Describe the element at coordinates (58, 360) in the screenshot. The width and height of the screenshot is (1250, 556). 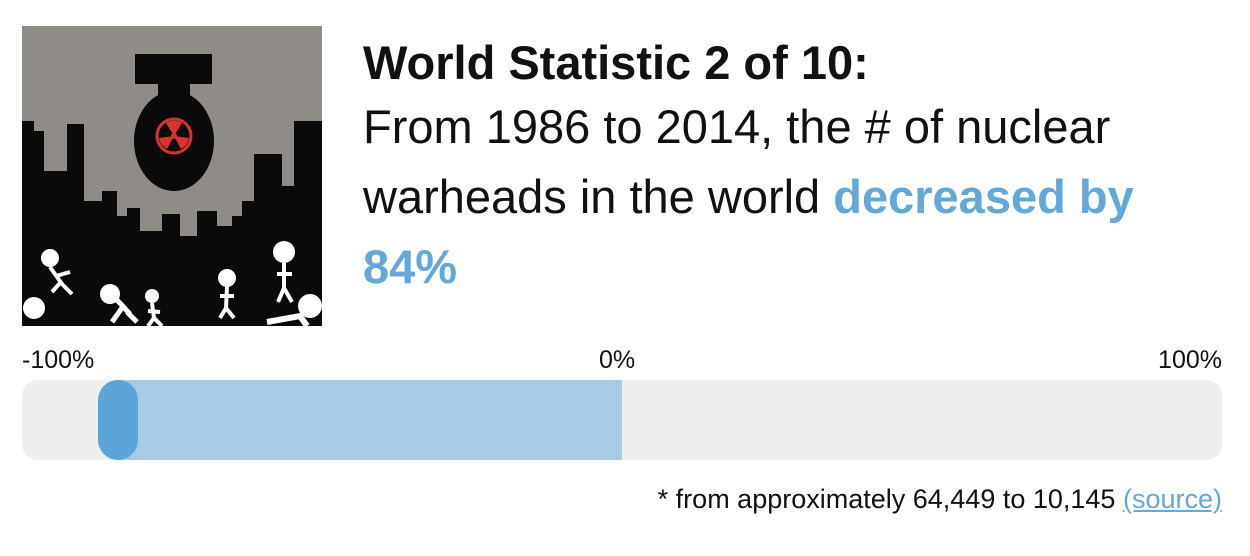
I see `scale-min-label: -100%` at that location.